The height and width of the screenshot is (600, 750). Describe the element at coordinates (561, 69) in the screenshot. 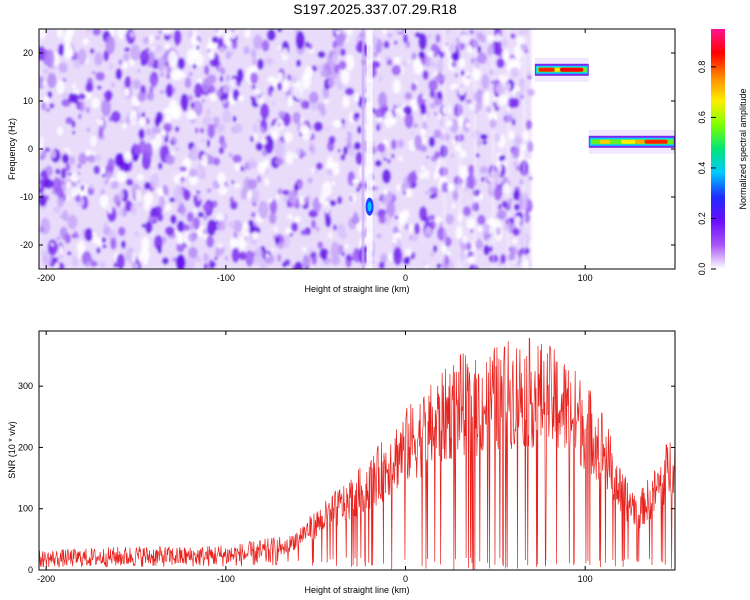

I see `tone-band-upper` at that location.